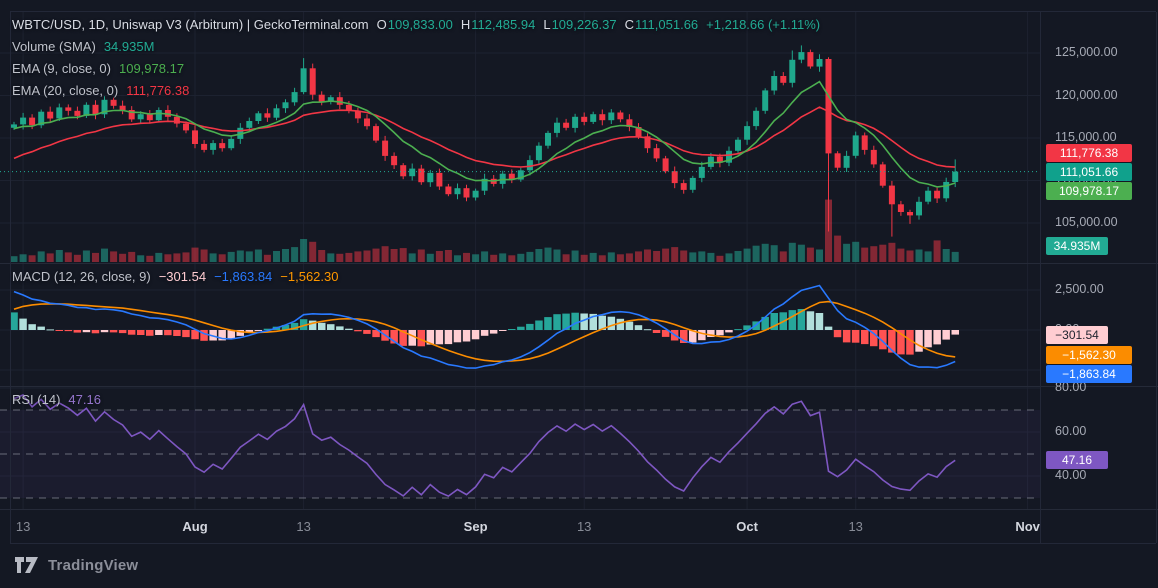 The height and width of the screenshot is (588, 1158). Describe the element at coordinates (1077, 245) in the screenshot. I see `axis-badge-vol: 34.935M` at that location.